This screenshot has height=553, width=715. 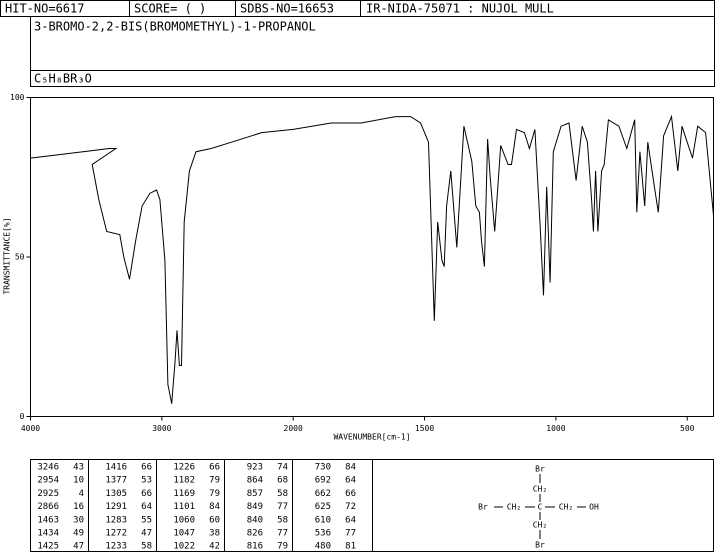 What do you see at coordinates (184, 494) in the screenshot?
I see `peak-wavenumber: 1169` at bounding box center [184, 494].